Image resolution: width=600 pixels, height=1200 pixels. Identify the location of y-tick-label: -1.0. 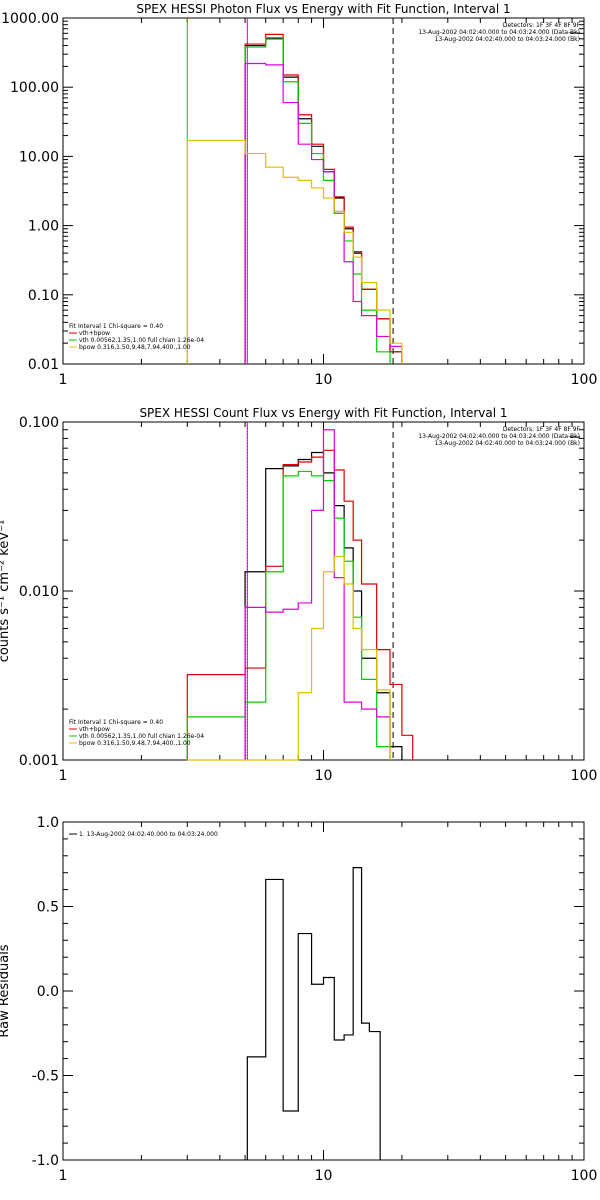
(45, 1161).